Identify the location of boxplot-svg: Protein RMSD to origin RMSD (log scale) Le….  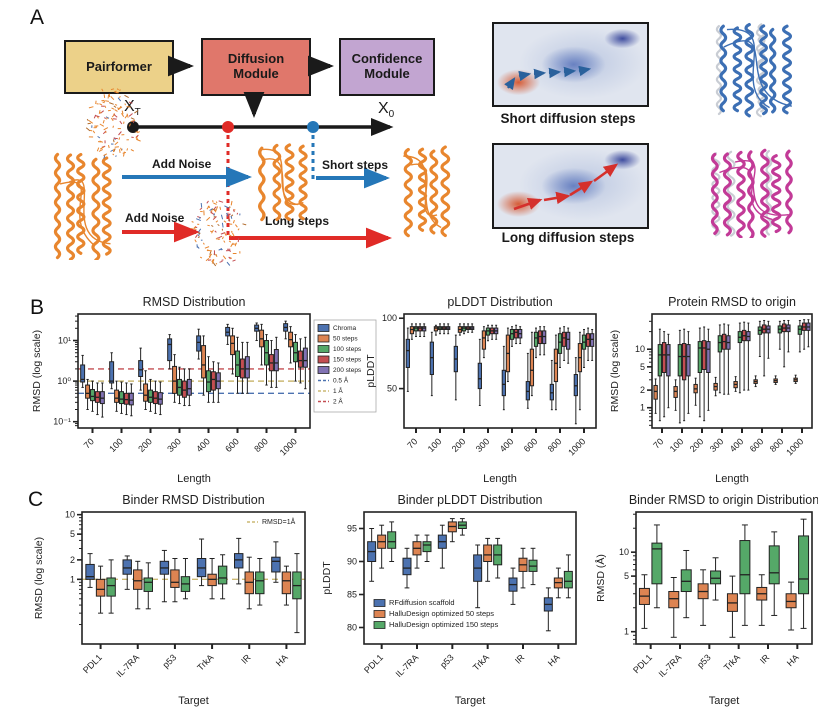
(711, 390).